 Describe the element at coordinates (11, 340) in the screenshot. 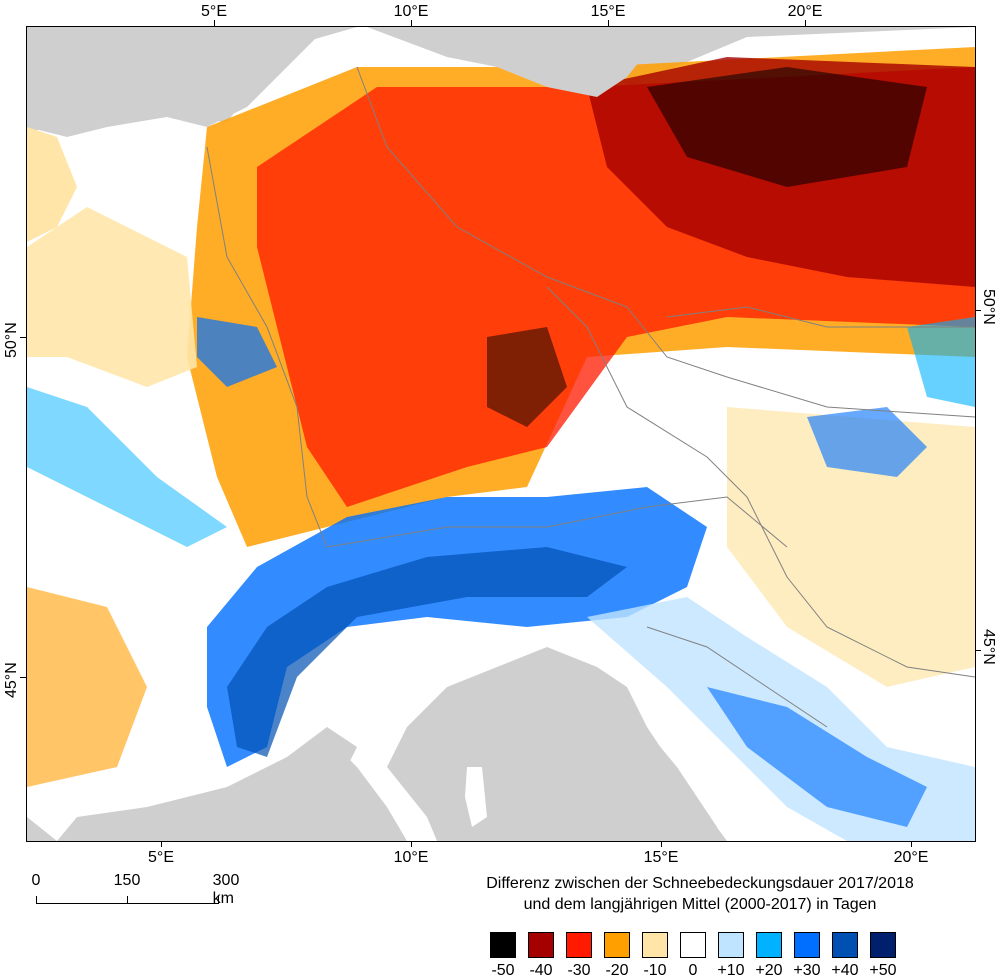

I see `lat-label-left: 50°N` at that location.